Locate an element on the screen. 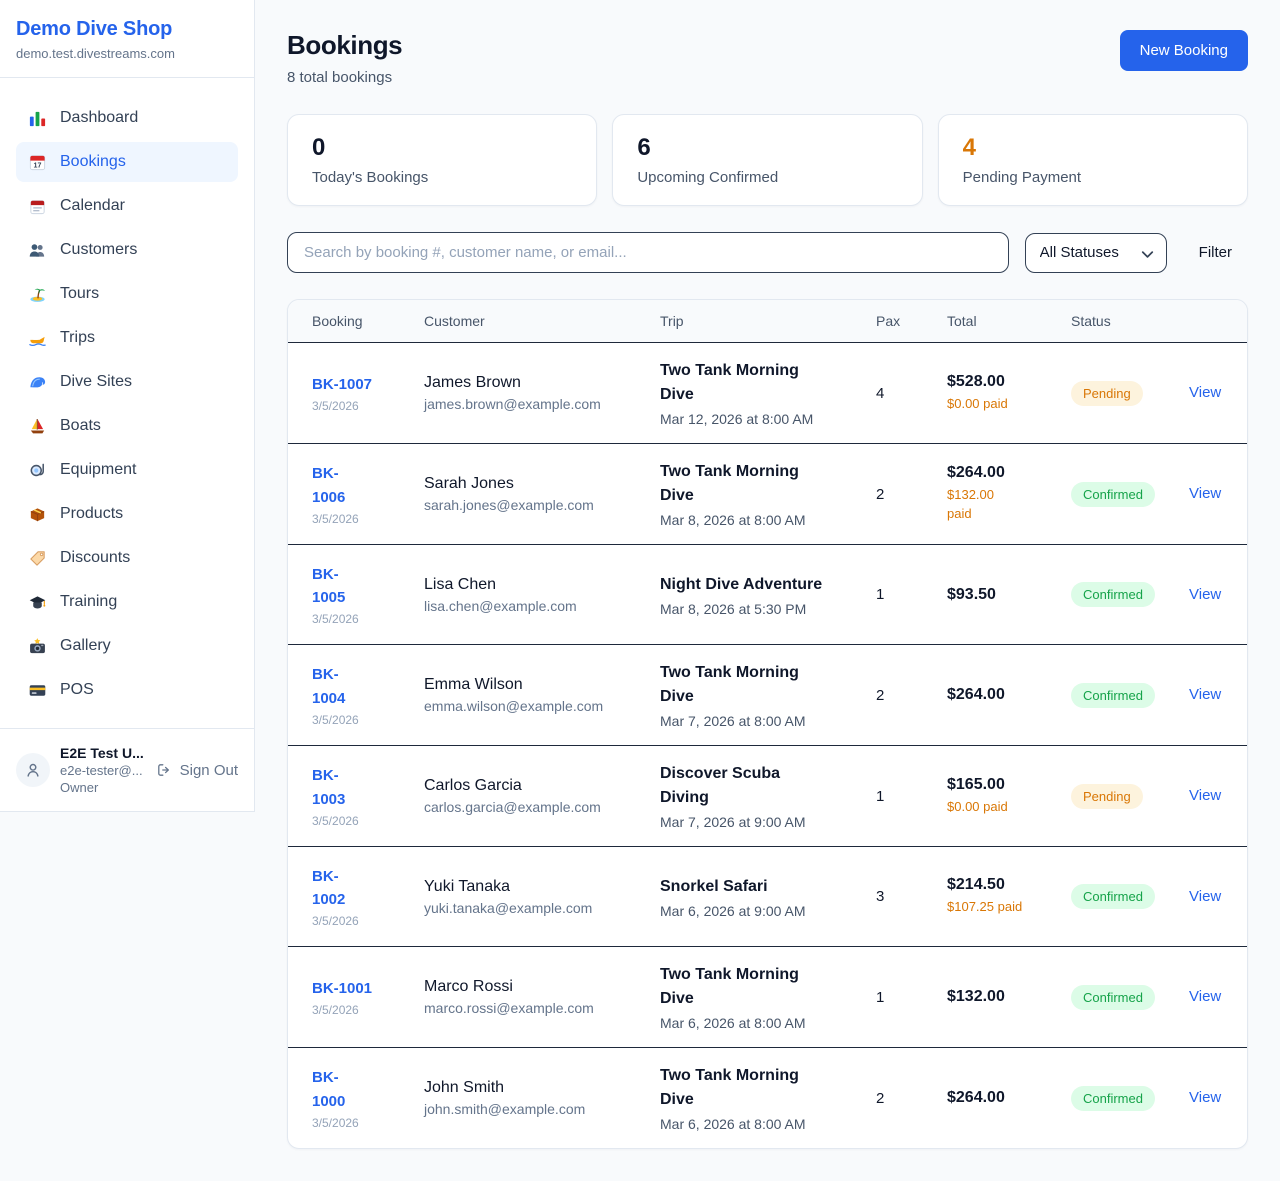 Image resolution: width=1280 pixels, height=1181 pixels. sidebar-item-pos: POS is located at coordinates (127, 690).